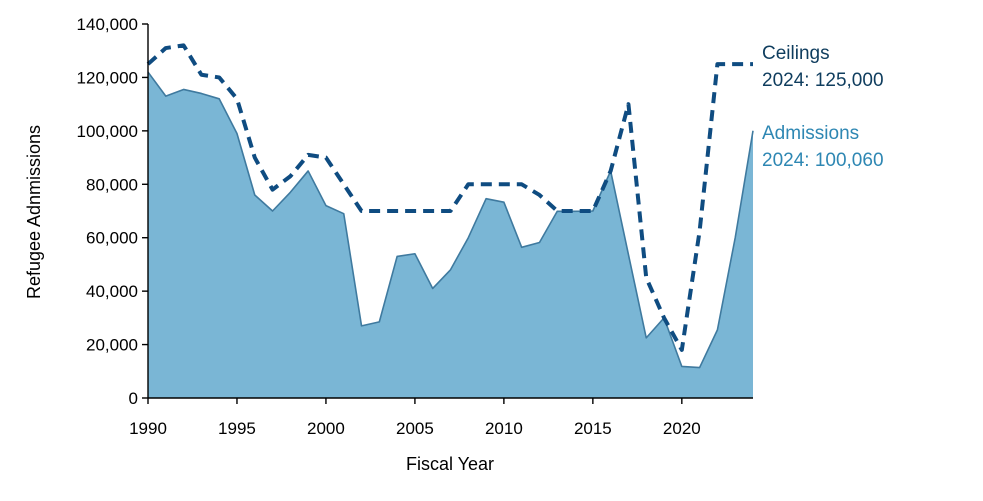 The image size is (983, 501). Describe the element at coordinates (34, 212) in the screenshot. I see `y-axis-title: Refugee Adnmissions` at that location.